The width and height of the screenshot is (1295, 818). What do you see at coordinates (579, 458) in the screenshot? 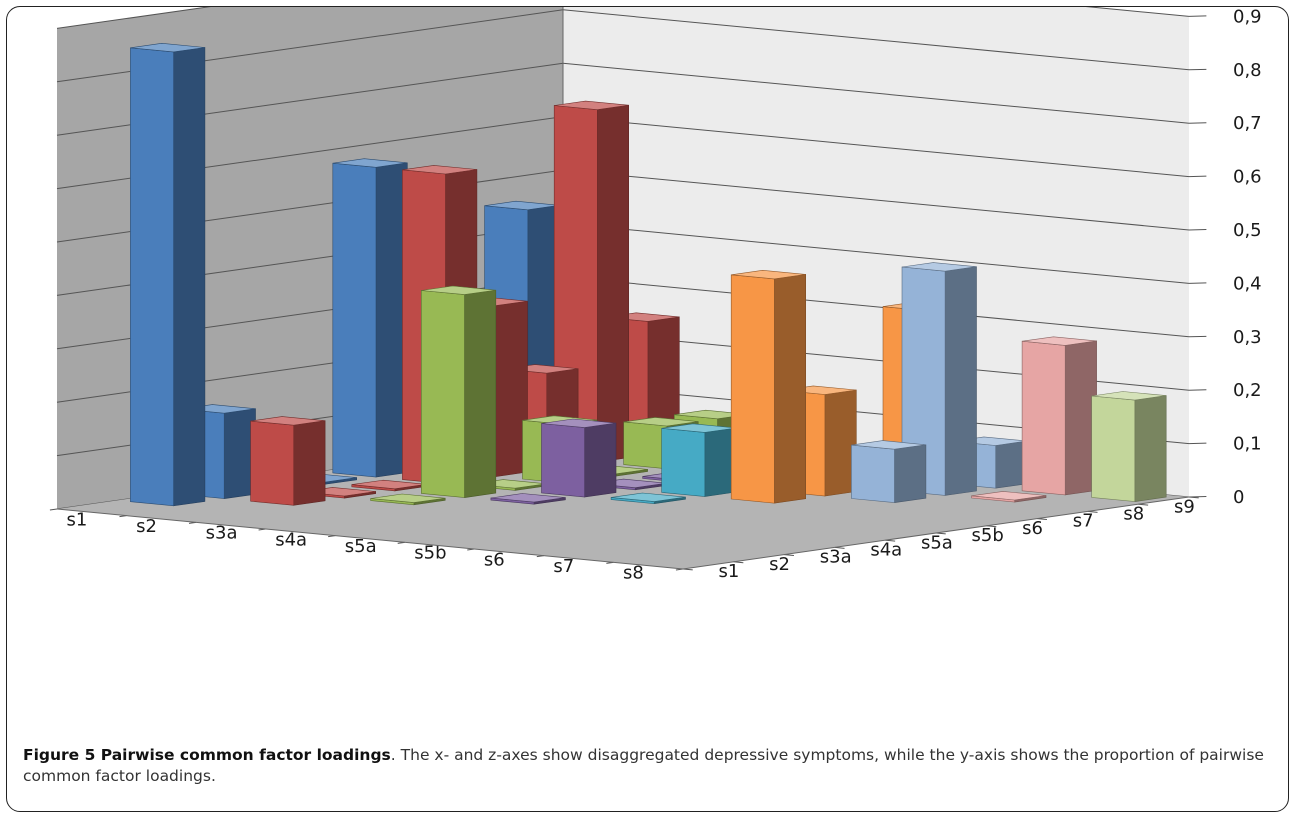
I see `bar-s5b-s4a` at bounding box center [579, 458].